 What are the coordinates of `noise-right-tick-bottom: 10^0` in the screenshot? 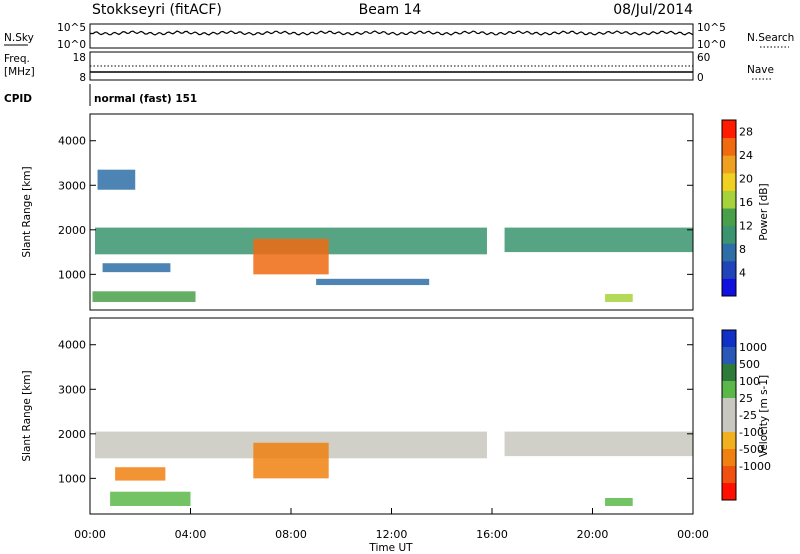 It's located at (711, 45).